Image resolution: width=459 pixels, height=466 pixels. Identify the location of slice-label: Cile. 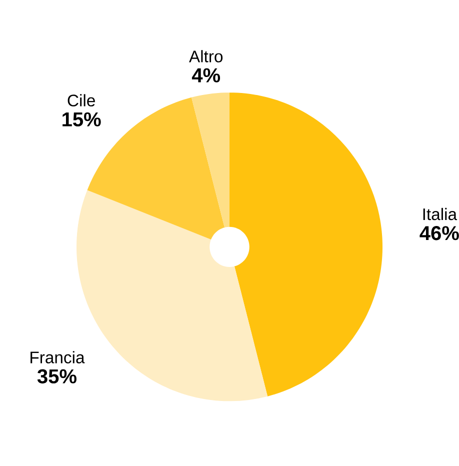
(81, 100).